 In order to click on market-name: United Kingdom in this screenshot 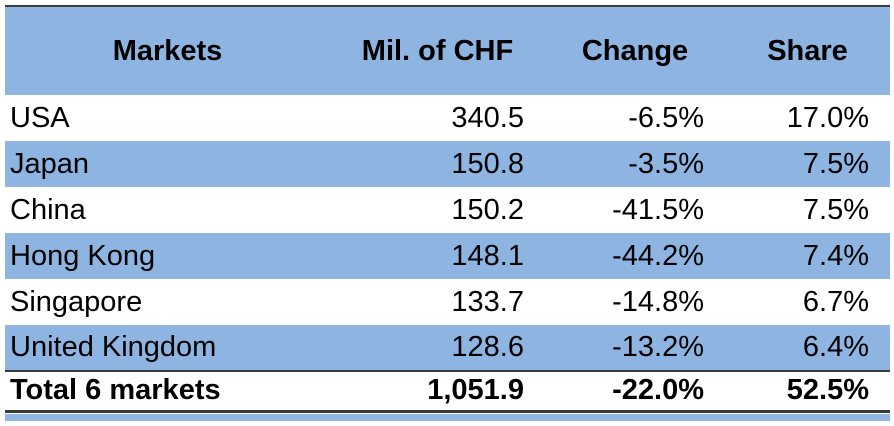, I will do `click(113, 347)`.